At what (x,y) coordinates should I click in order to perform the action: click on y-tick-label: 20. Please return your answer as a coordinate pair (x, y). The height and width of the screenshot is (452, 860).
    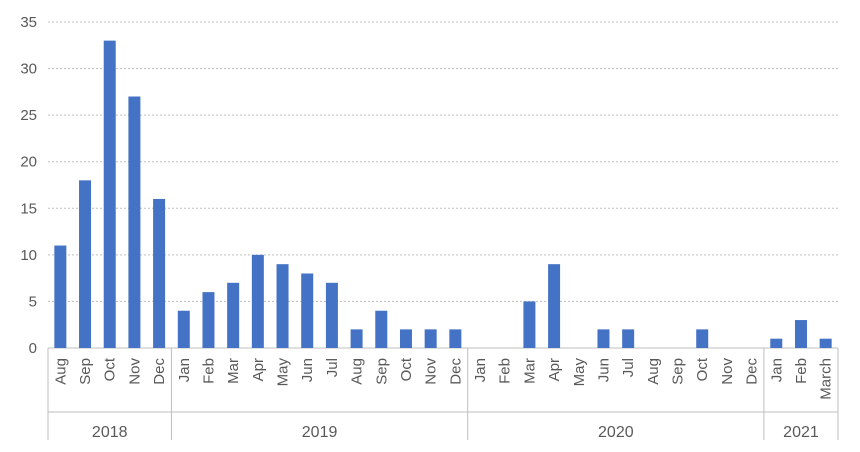
    Looking at the image, I should click on (28, 162).